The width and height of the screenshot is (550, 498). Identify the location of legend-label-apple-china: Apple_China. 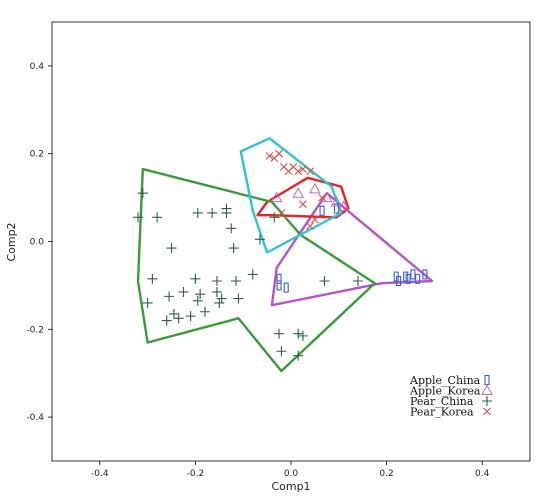
(445, 380).